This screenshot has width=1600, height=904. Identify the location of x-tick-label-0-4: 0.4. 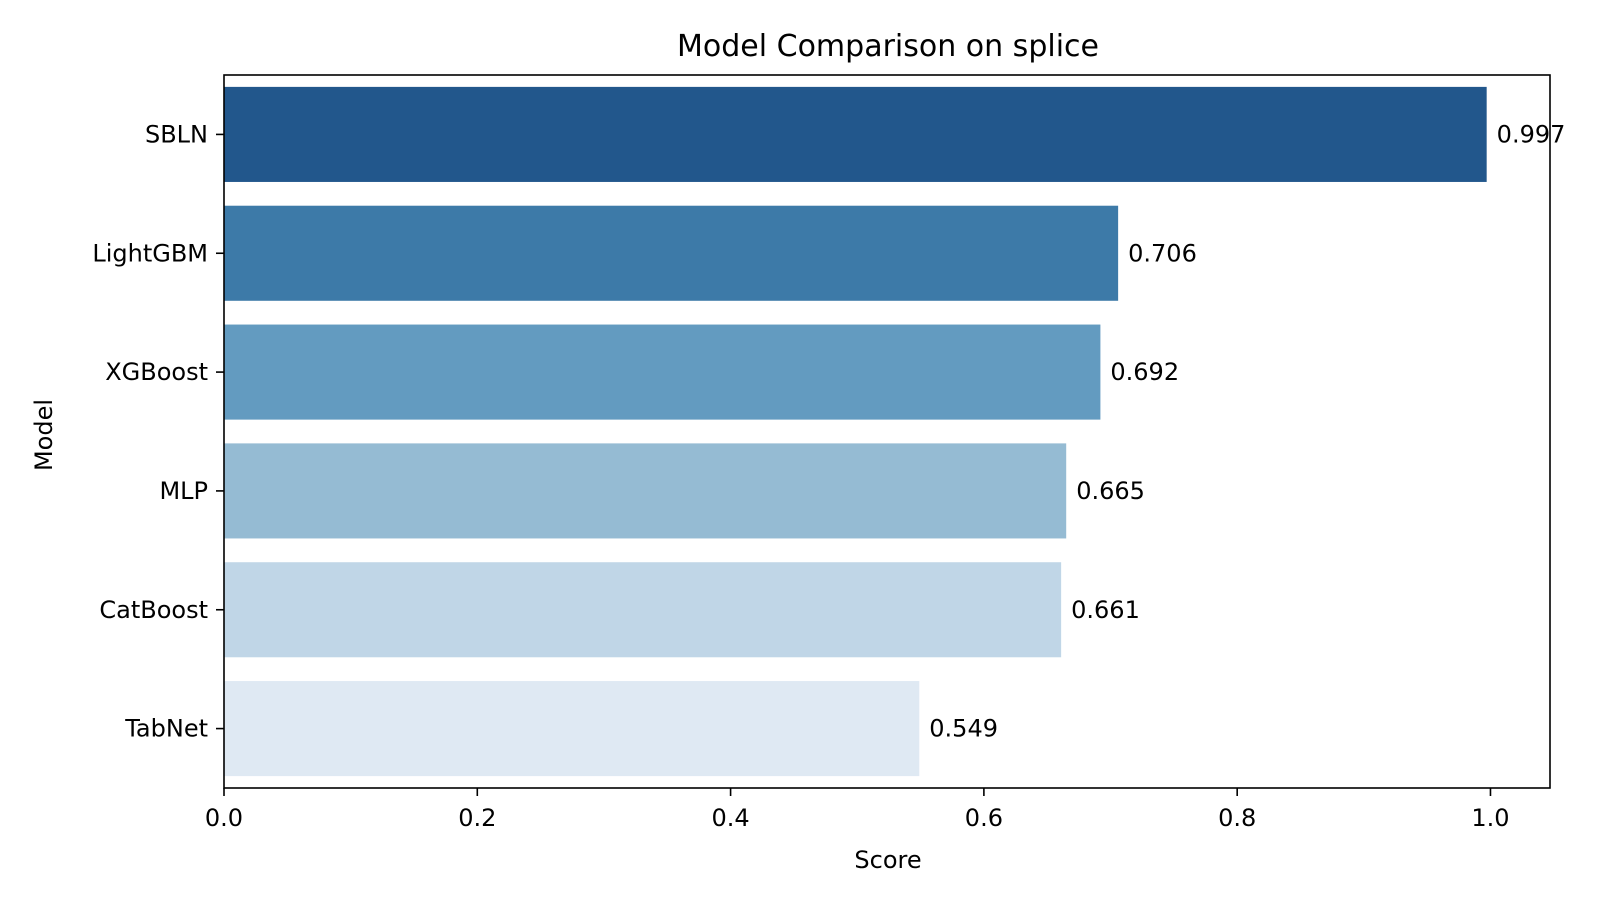
(731, 818).